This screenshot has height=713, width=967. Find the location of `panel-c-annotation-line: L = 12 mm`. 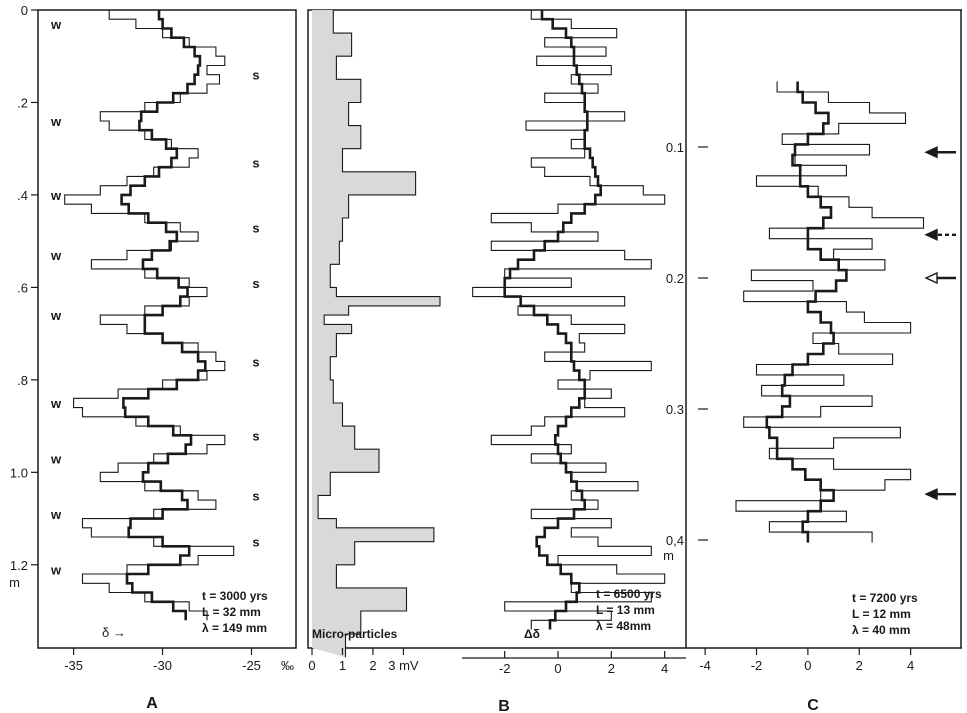

panel-c-annotation-line: L = 12 mm is located at coordinates (881, 614).